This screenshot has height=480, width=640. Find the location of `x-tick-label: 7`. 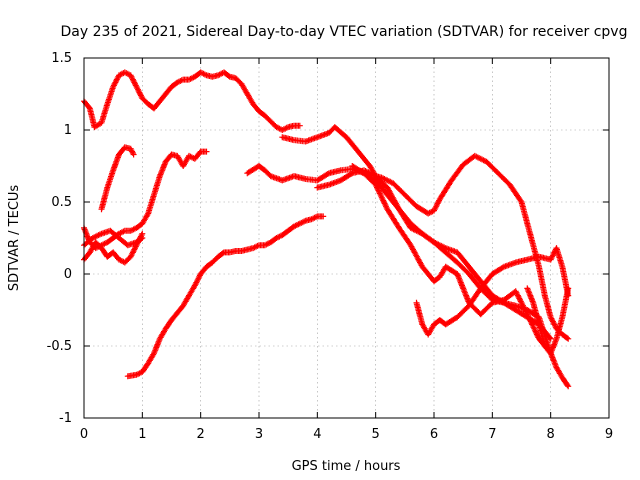

x-tick-label: 7 is located at coordinates (492, 434).